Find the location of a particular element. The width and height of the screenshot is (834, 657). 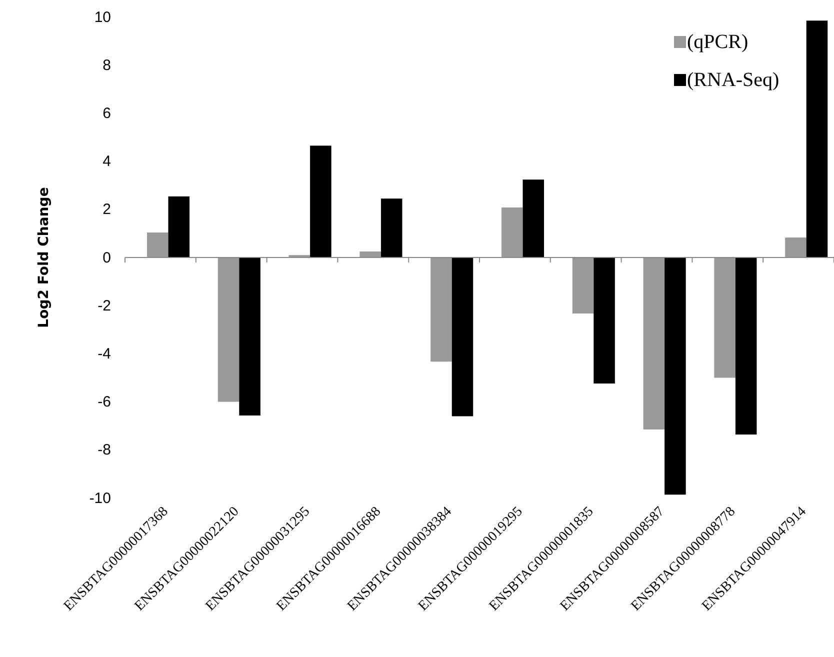

y-tick-label: 0 is located at coordinates (106, 257).